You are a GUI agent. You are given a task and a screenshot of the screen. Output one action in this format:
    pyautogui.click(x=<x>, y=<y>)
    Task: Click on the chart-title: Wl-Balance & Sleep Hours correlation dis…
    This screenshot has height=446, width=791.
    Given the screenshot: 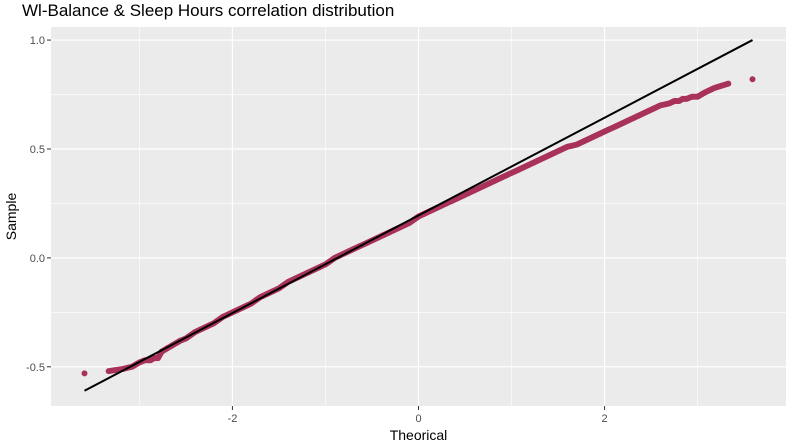 What is the action you would take?
    pyautogui.click(x=208, y=10)
    